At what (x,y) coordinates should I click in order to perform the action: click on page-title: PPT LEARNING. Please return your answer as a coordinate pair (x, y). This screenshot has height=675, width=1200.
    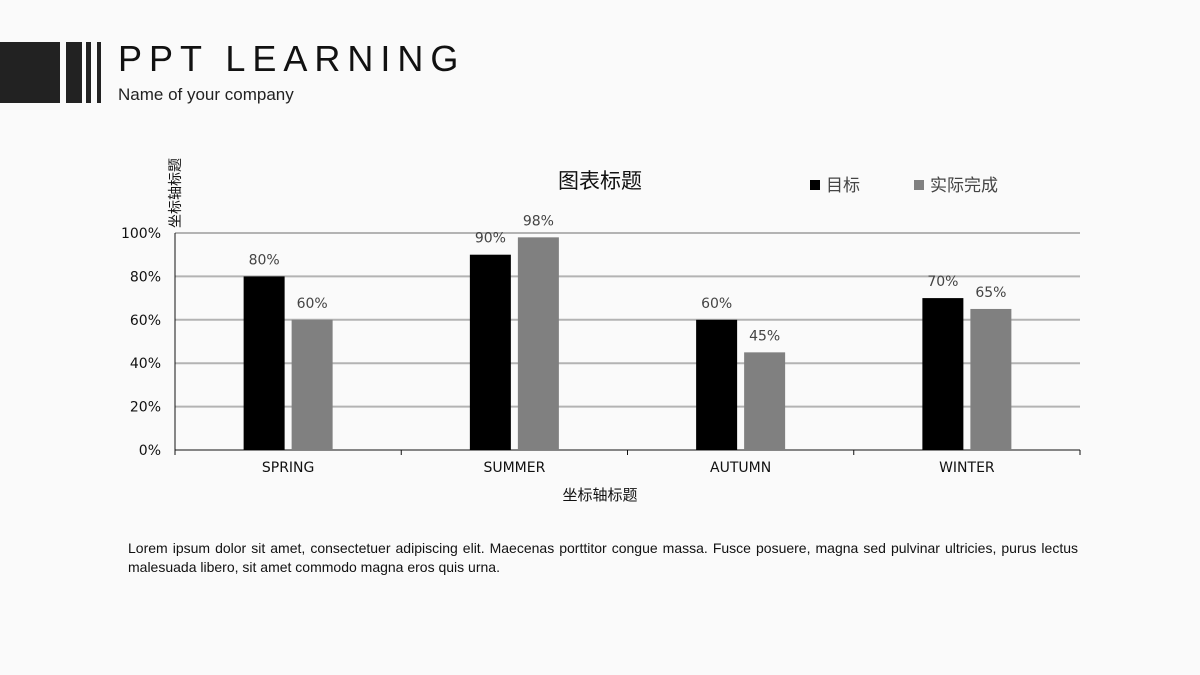
    Looking at the image, I should click on (292, 58).